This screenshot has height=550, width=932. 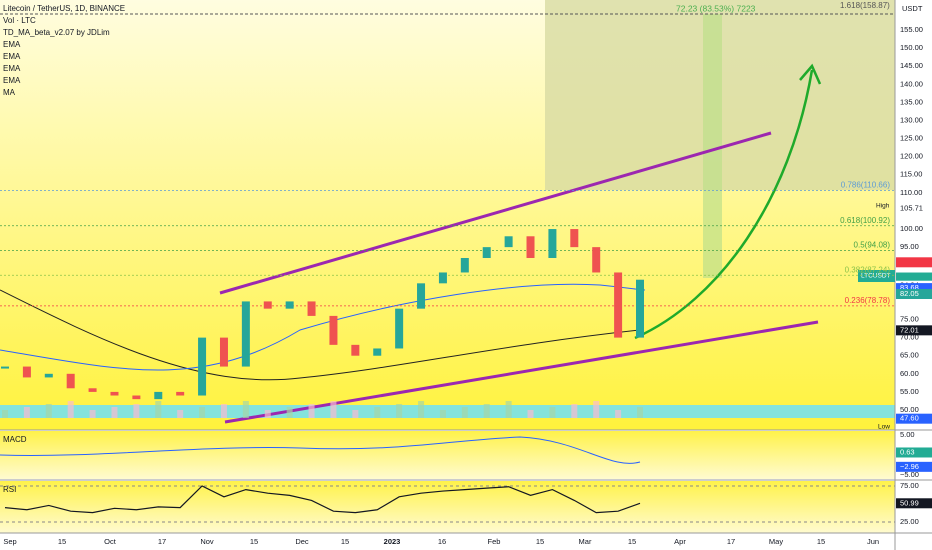 What do you see at coordinates (907, 434) in the screenshot?
I see `macd-tick: 5.00` at bounding box center [907, 434].